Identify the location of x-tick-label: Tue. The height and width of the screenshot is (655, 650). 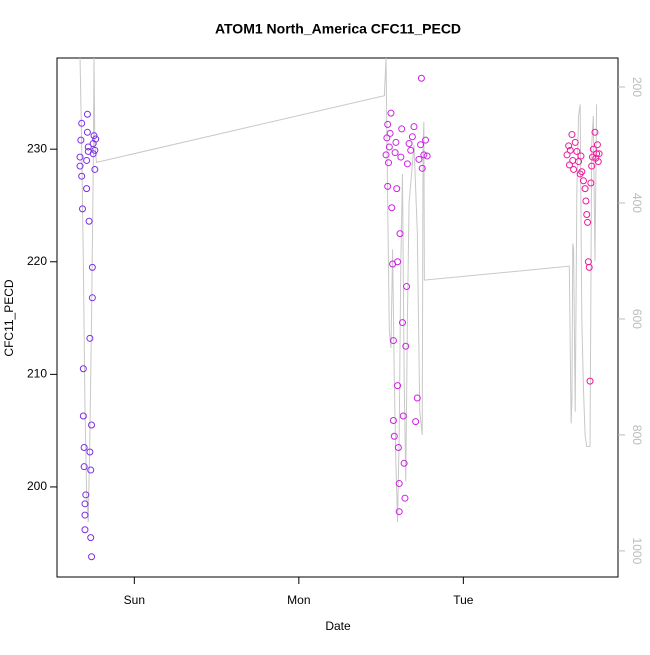
(463, 600).